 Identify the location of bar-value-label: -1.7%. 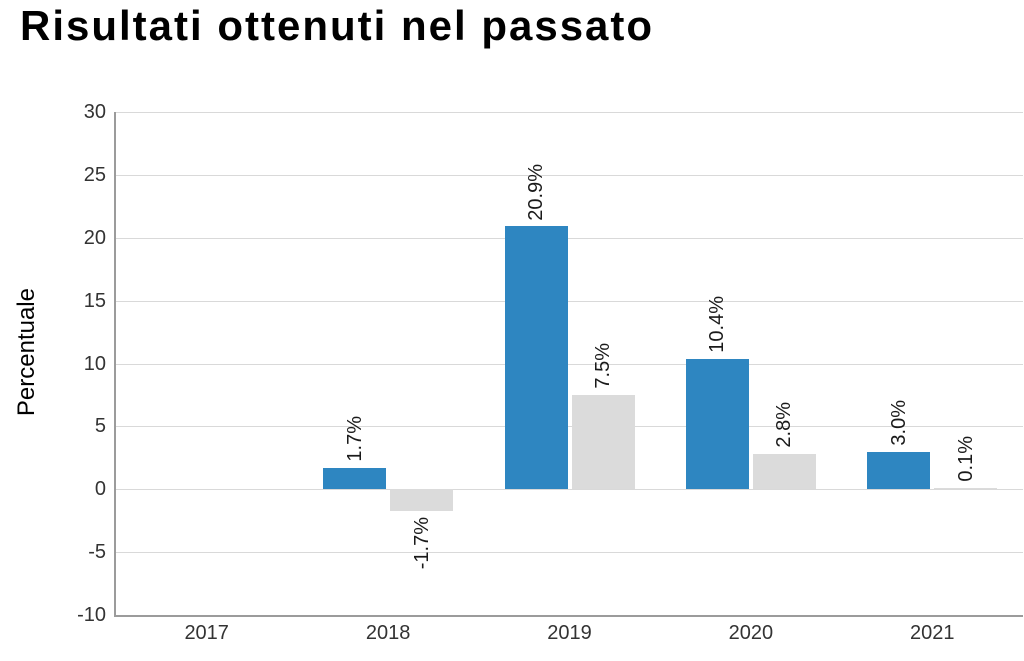
(421, 542).